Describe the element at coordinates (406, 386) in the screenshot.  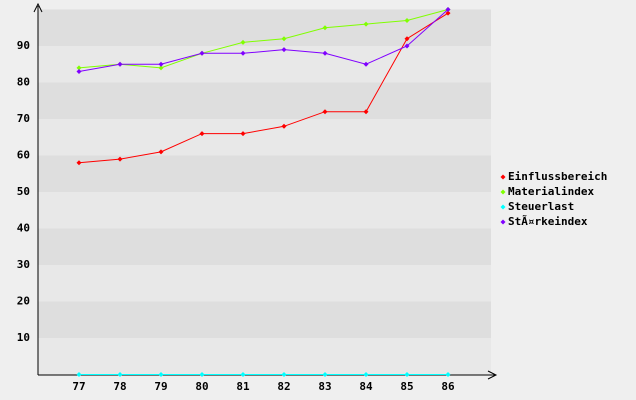
I see `x-tick-label: 85` at that location.